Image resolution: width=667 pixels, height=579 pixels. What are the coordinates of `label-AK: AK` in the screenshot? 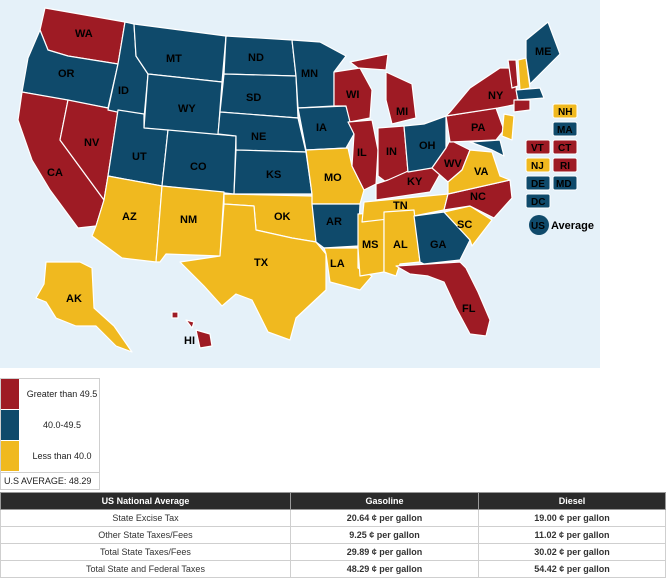 It's located at (74, 299).